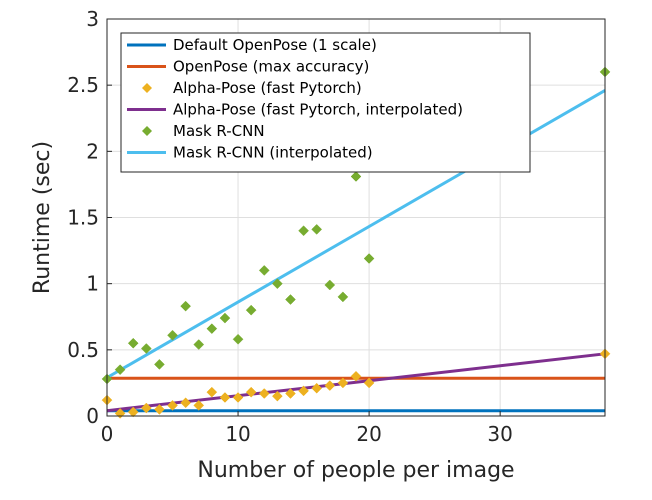  Describe the element at coordinates (92, 416) in the screenshot. I see `y-tick-label: 0` at that location.